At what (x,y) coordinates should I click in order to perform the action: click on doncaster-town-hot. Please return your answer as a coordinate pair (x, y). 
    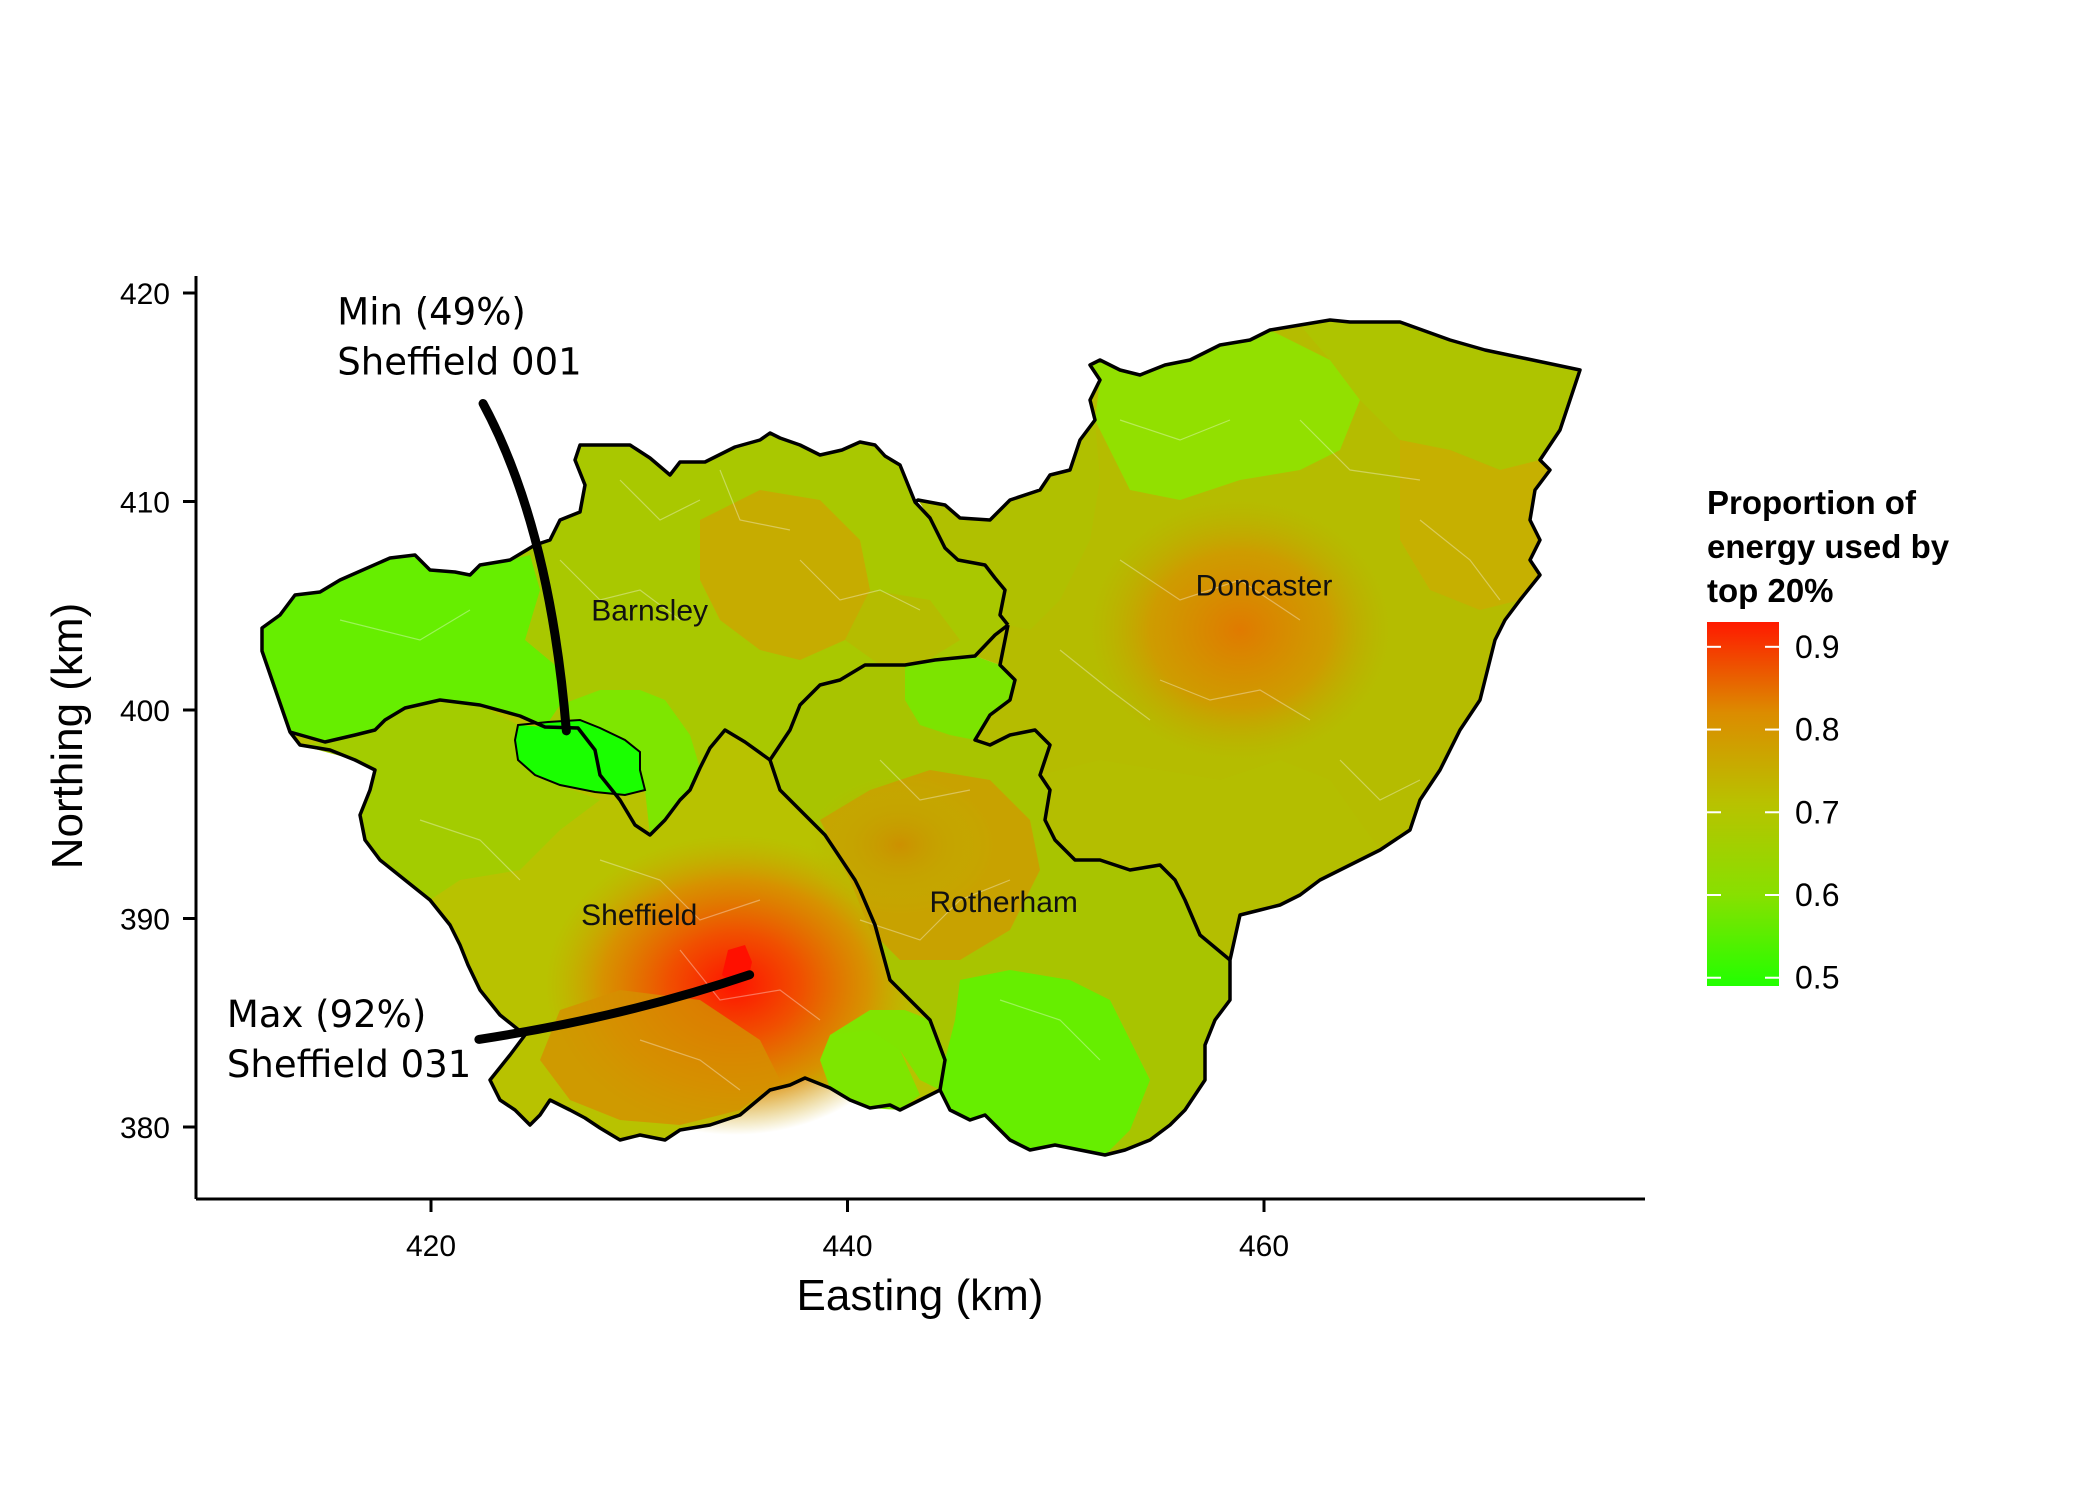
    Looking at the image, I should click on (1240, 630).